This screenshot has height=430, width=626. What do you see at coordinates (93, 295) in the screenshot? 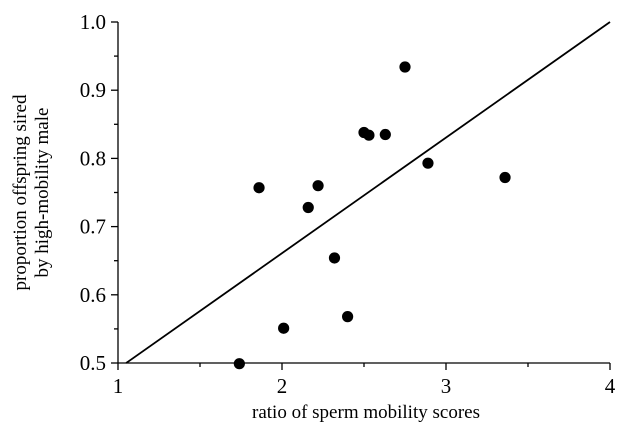
I see `y-tick-label: 0.6` at bounding box center [93, 295].